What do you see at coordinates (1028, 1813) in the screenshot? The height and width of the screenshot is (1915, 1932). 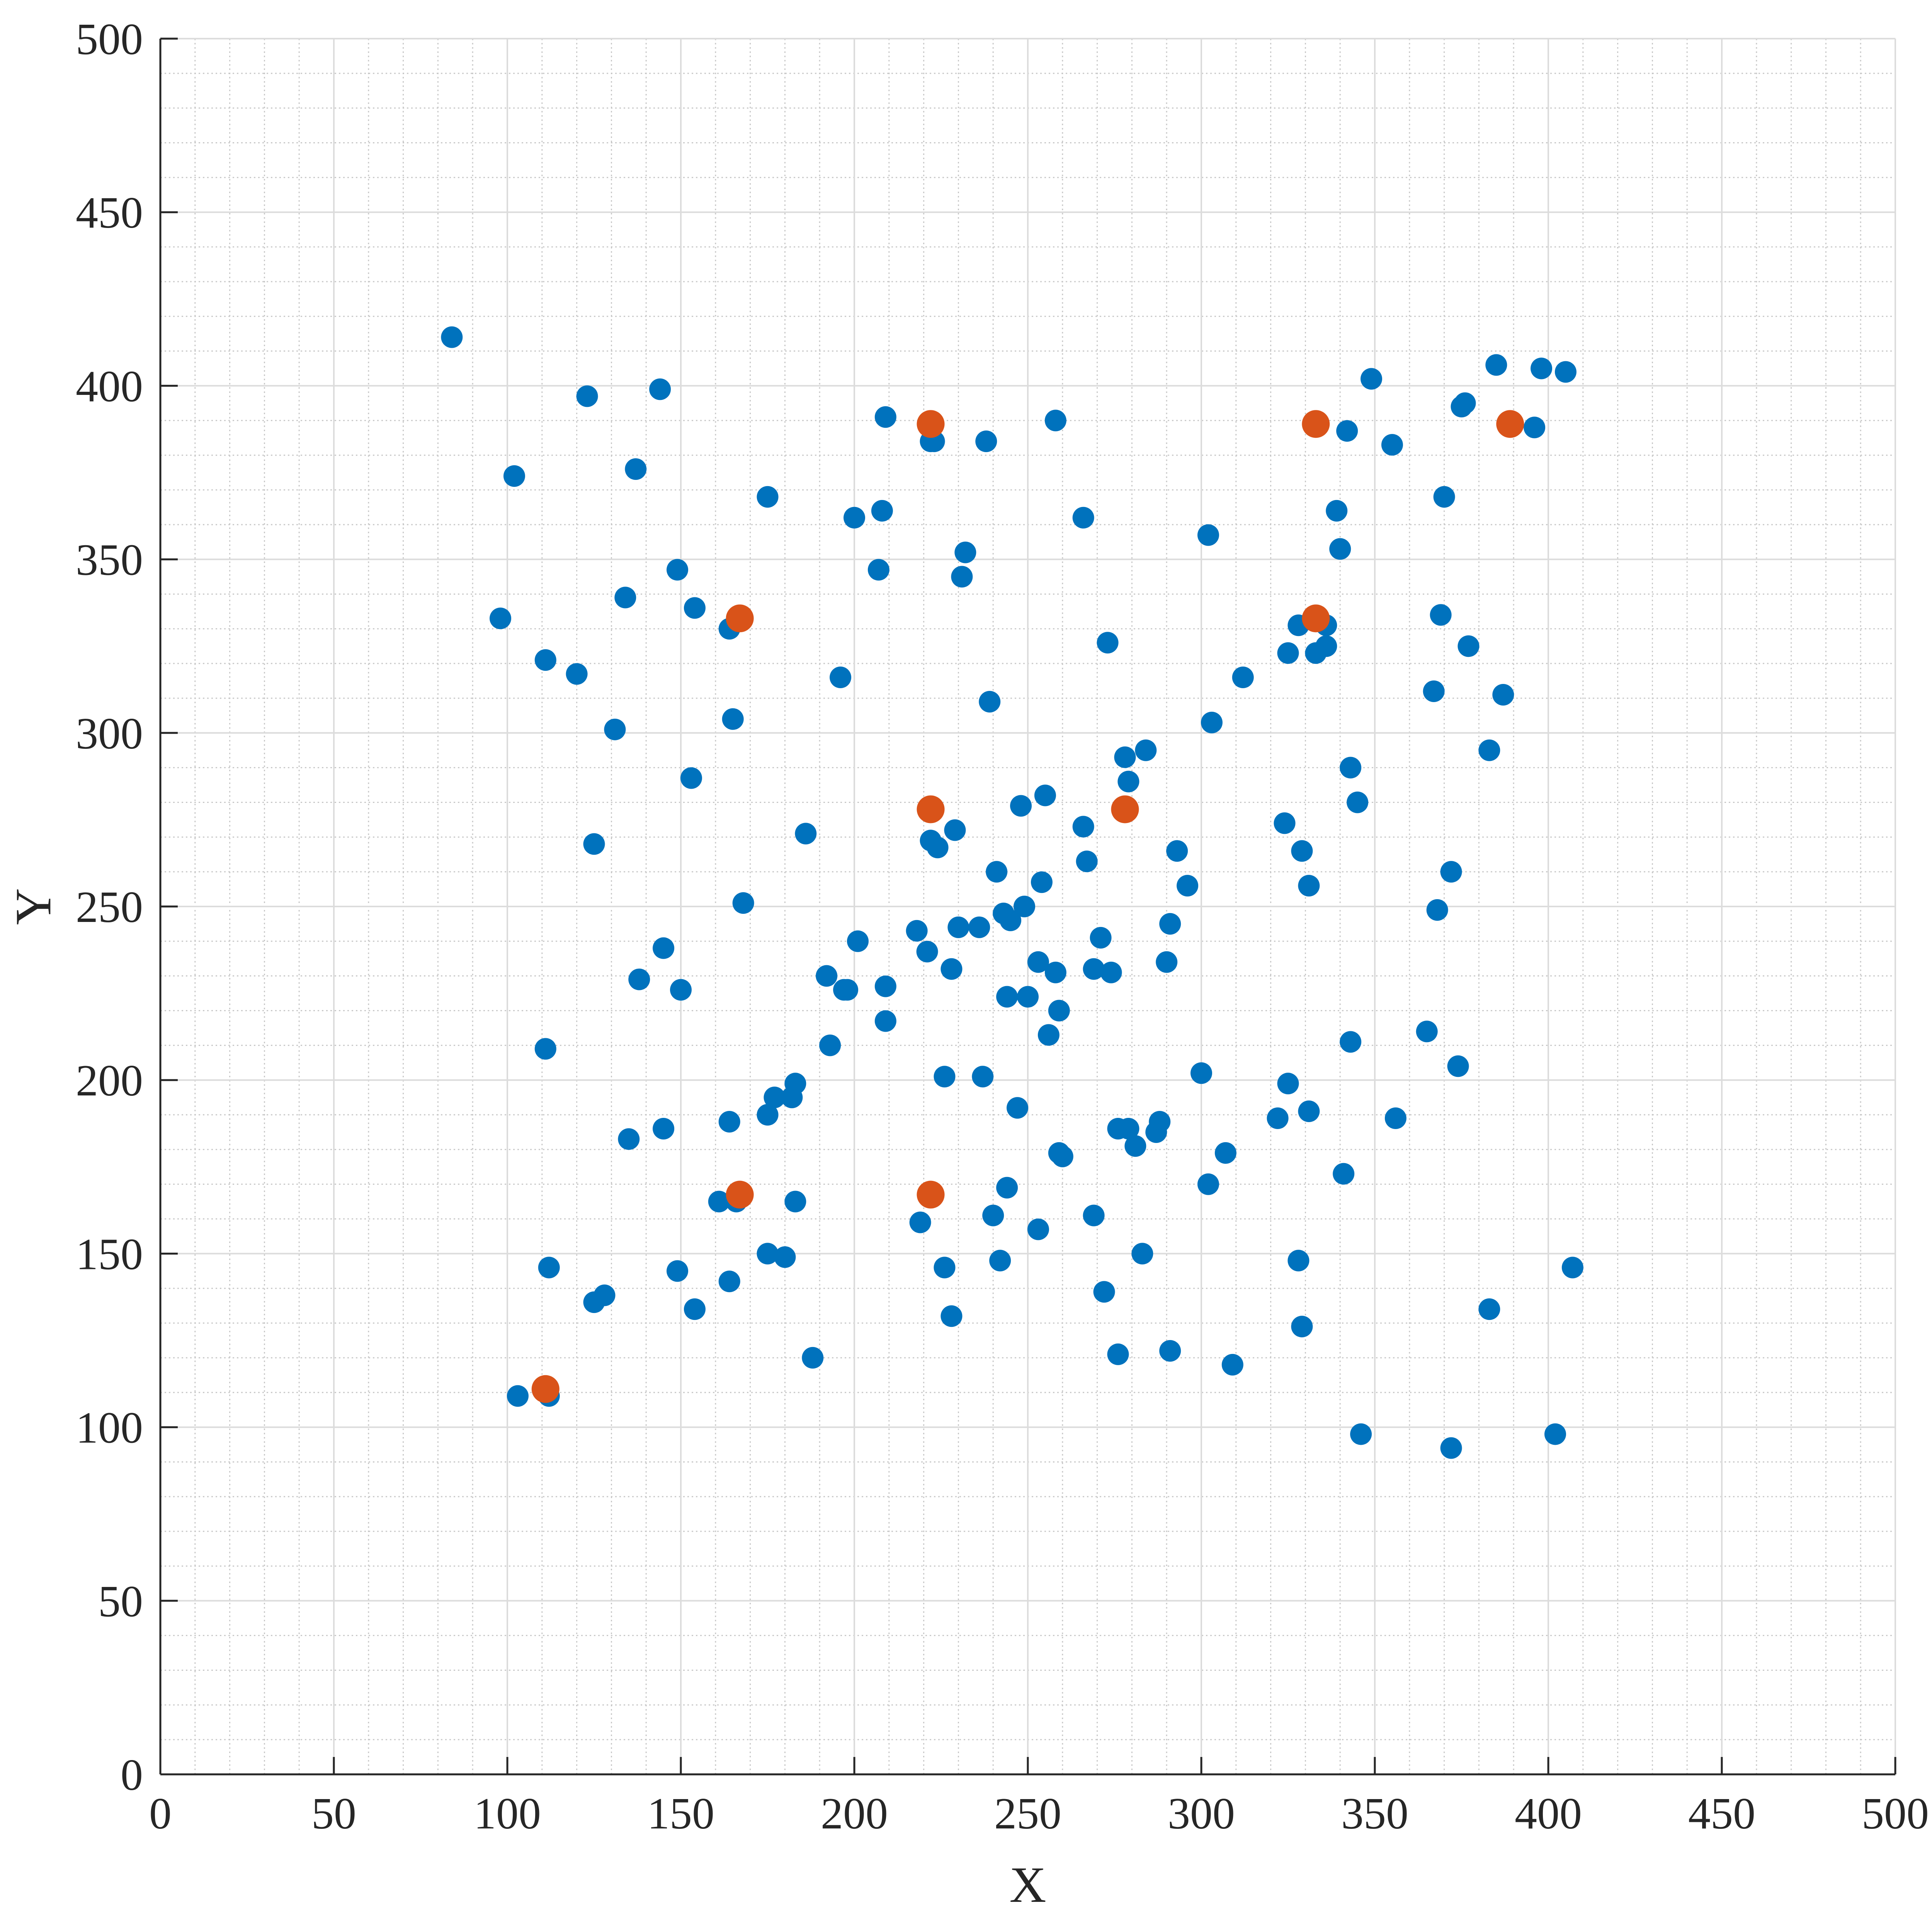 I see `x-tick-label: 250` at bounding box center [1028, 1813].